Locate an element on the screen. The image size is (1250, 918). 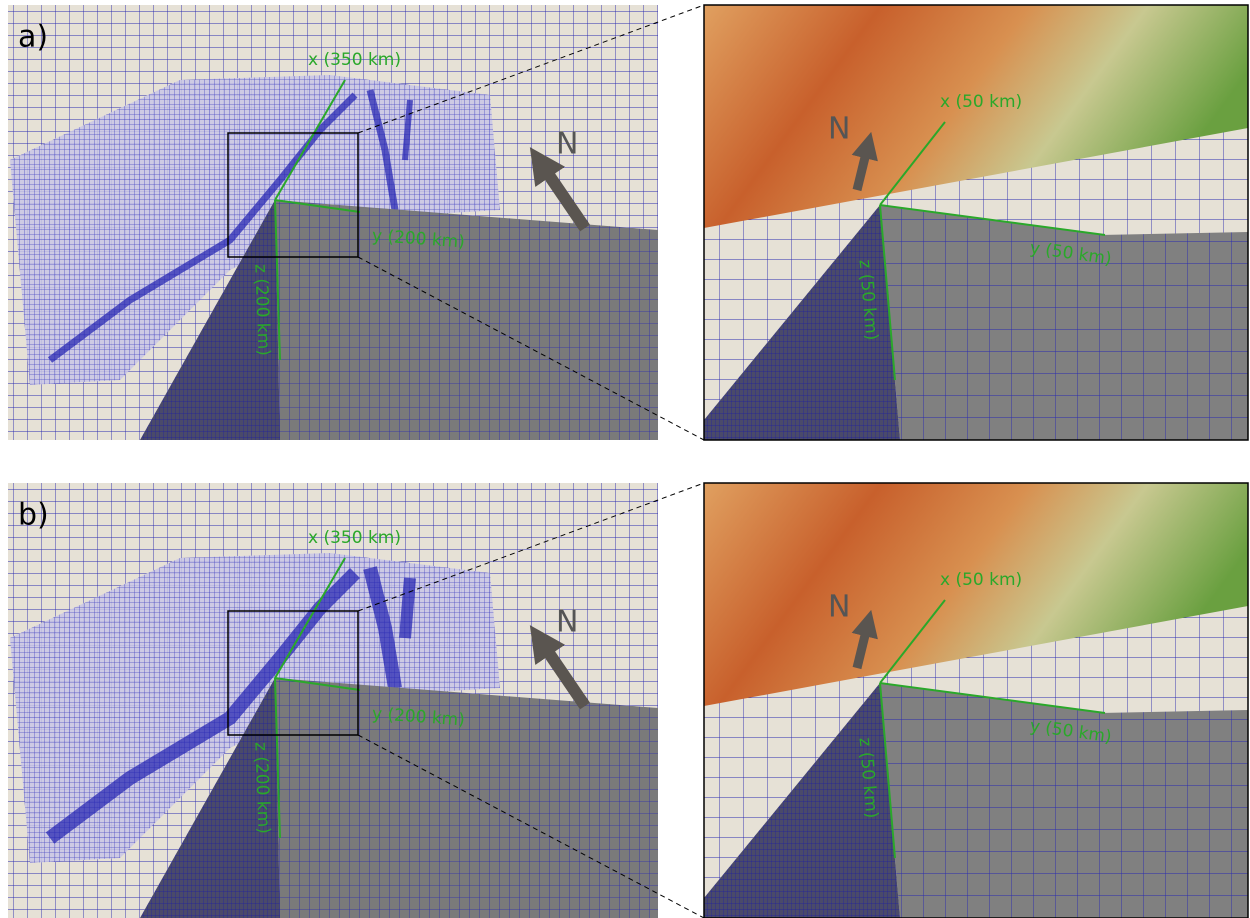
panel-label: b) is located at coordinates (33, 515).